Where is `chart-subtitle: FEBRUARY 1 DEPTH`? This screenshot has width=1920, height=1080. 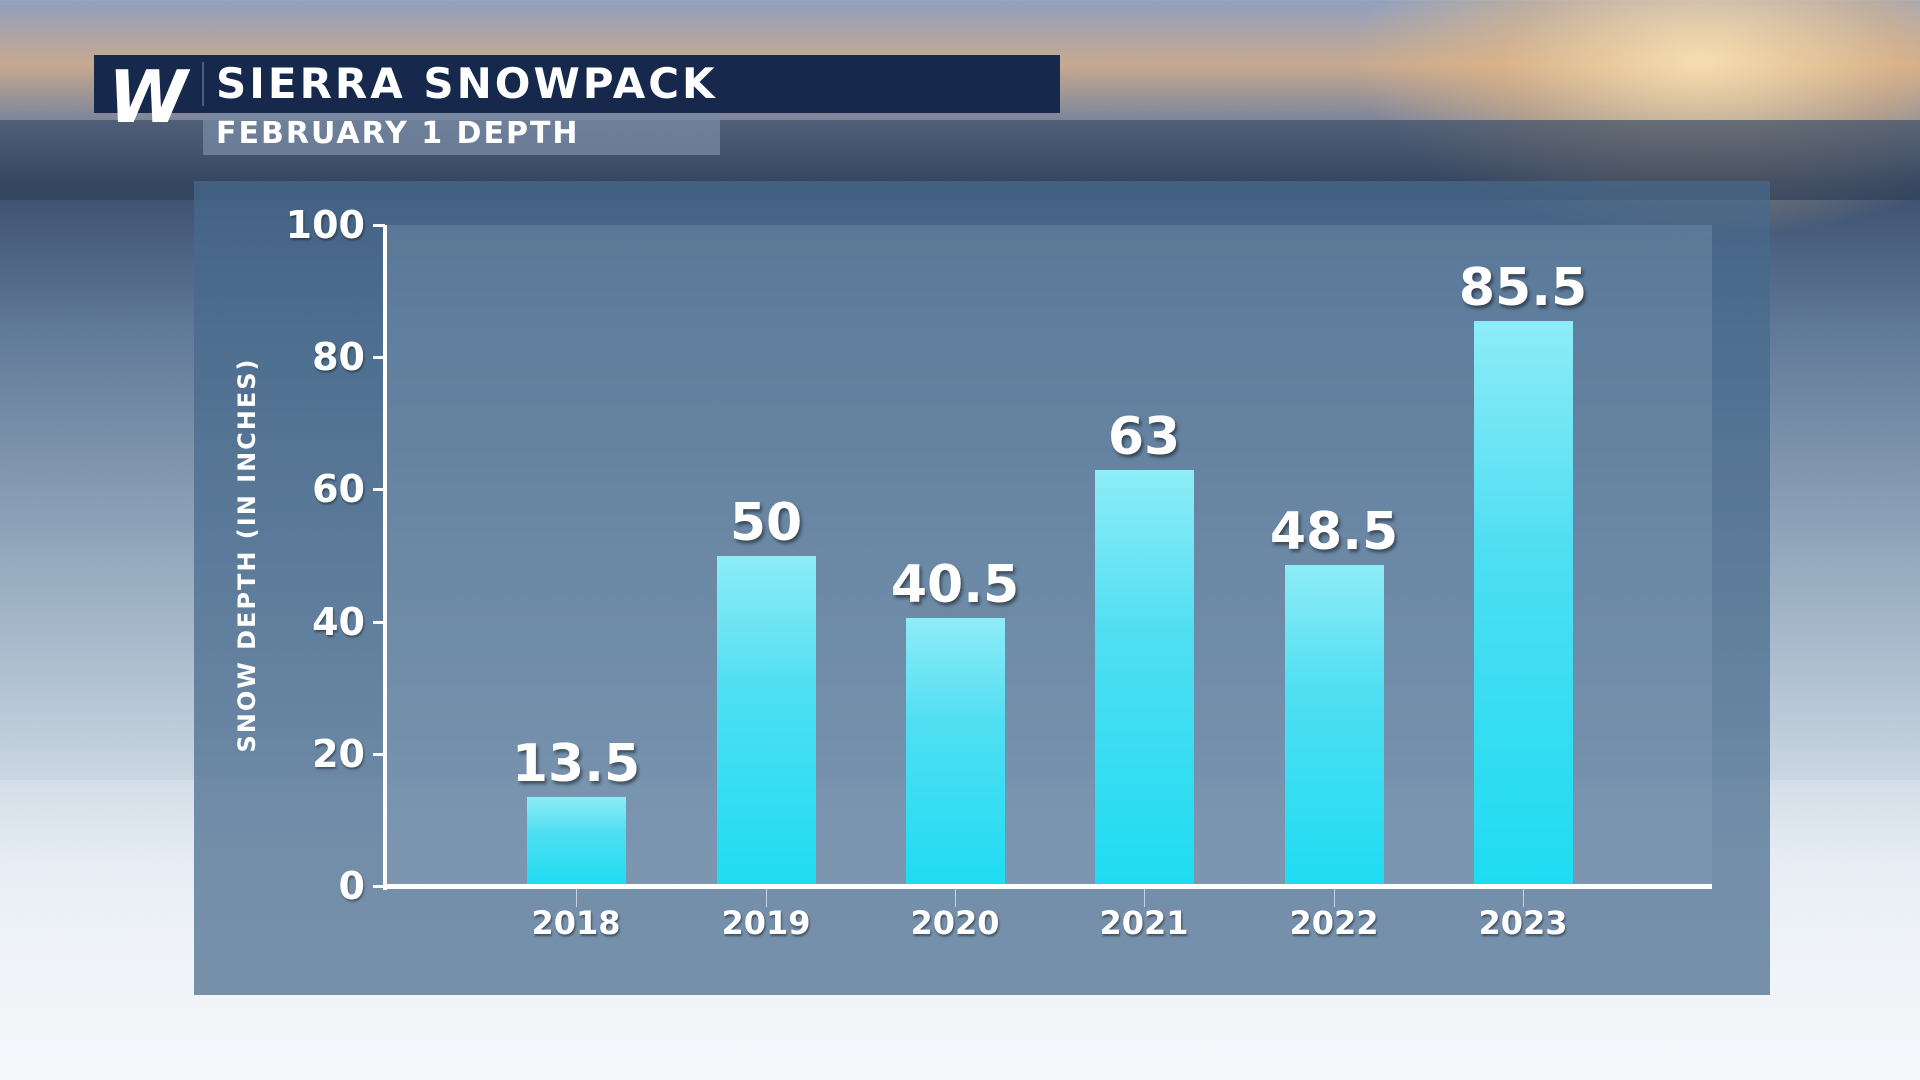
chart-subtitle: FEBRUARY 1 DEPTH is located at coordinates (398, 133).